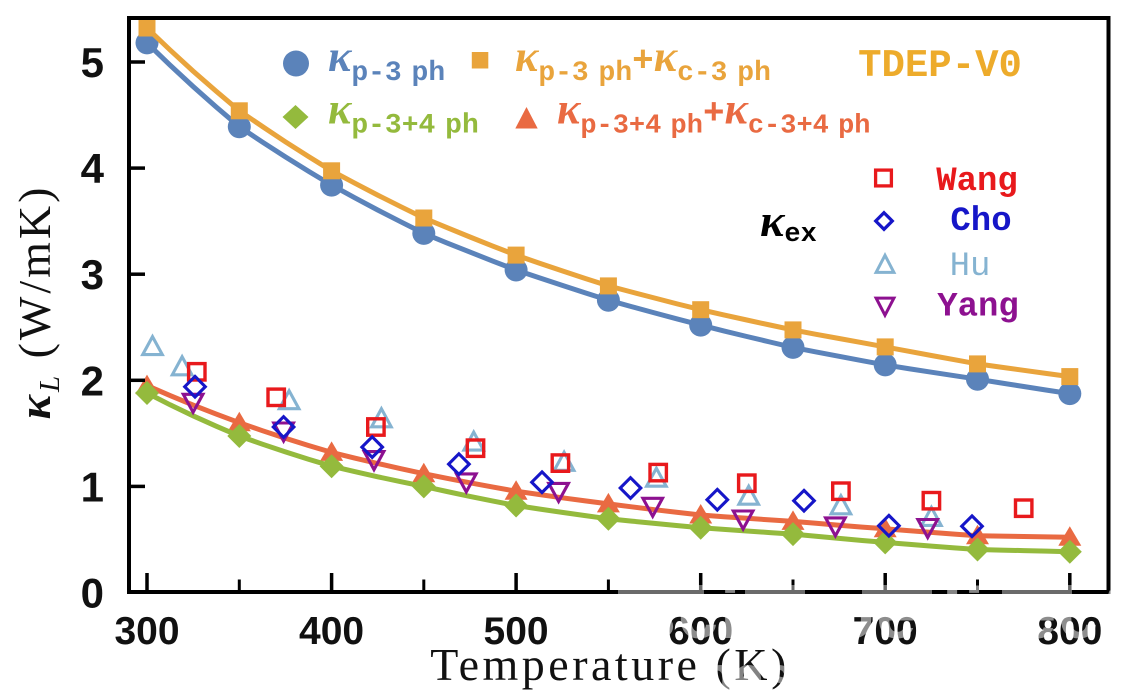 The width and height of the screenshot is (1142, 697). Describe the element at coordinates (93, 168) in the screenshot. I see `svg-text: 4` at that location.